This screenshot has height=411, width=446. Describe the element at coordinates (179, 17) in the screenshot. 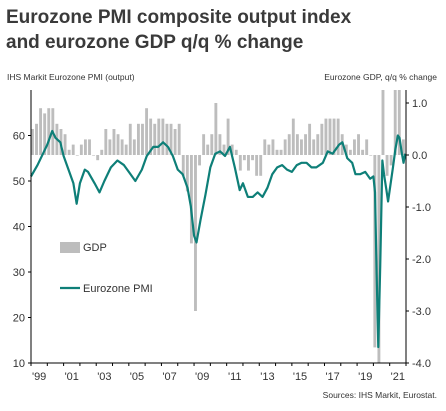

I see `chart-title-line-1: Eurozone PMI composite output index` at that location.